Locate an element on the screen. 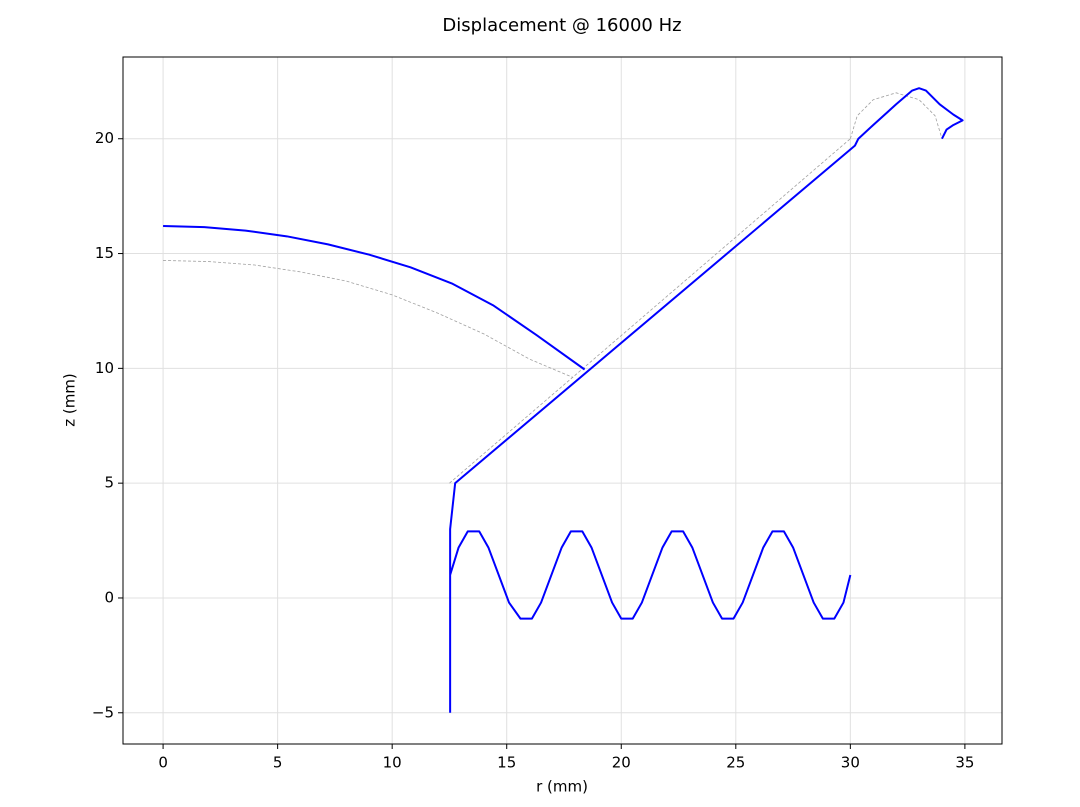 The height and width of the screenshot is (807, 1080). x-tick-label: 25 is located at coordinates (735, 763).